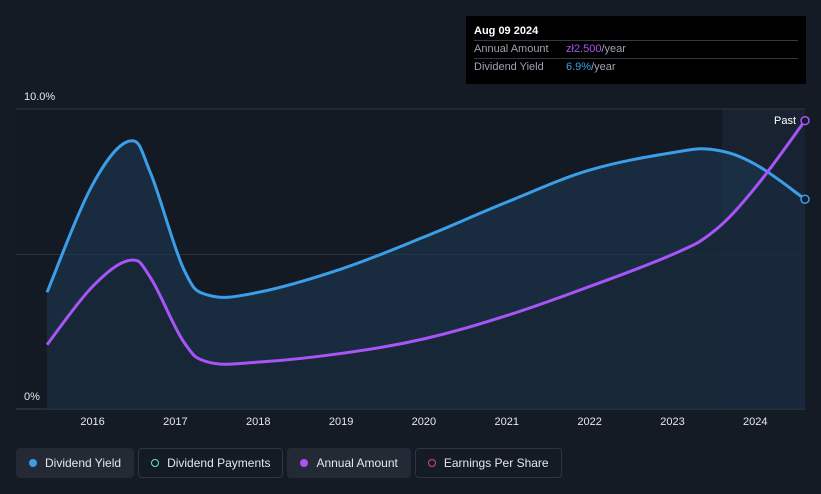  Describe the element at coordinates (431, 463) in the screenshot. I see `legend-earnings-per-share-dot` at that location.